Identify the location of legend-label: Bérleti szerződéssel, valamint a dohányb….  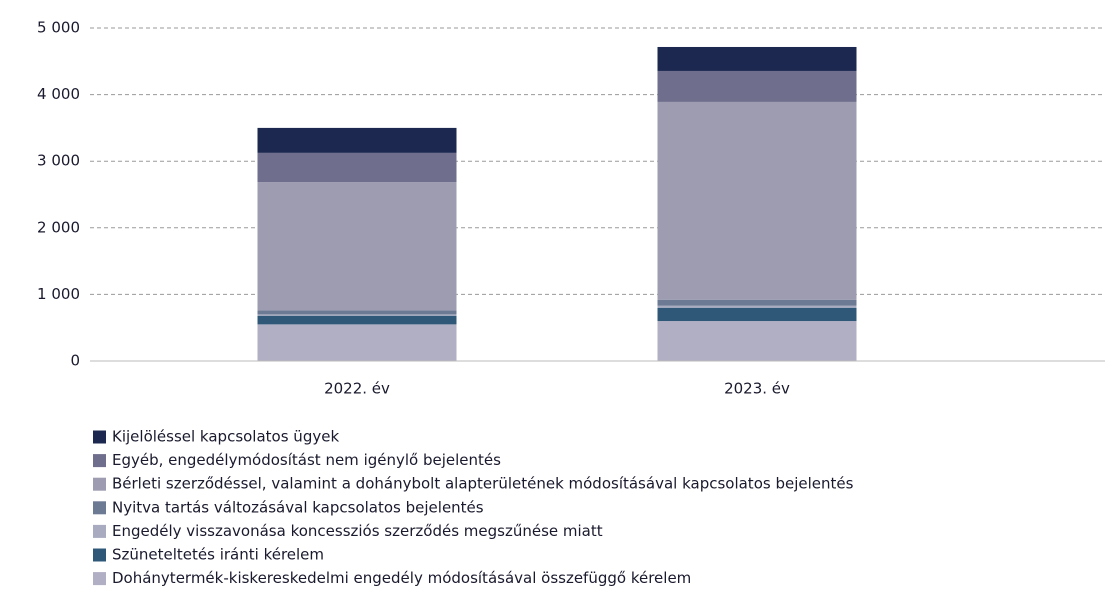
(483, 484).